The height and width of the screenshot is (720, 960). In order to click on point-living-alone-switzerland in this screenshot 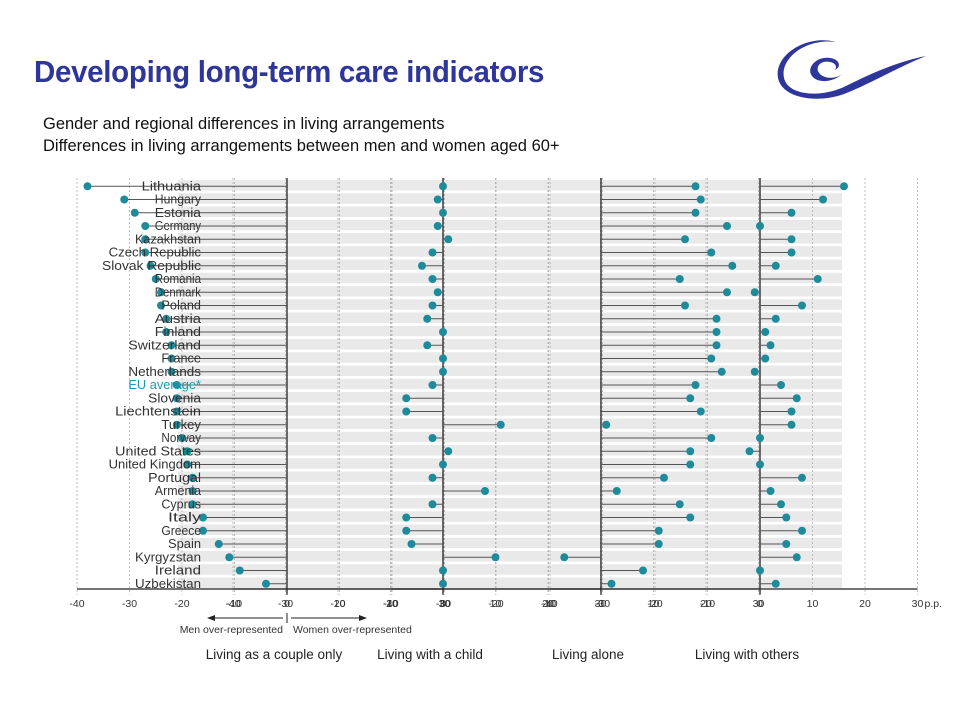, I will do `click(716, 345)`.